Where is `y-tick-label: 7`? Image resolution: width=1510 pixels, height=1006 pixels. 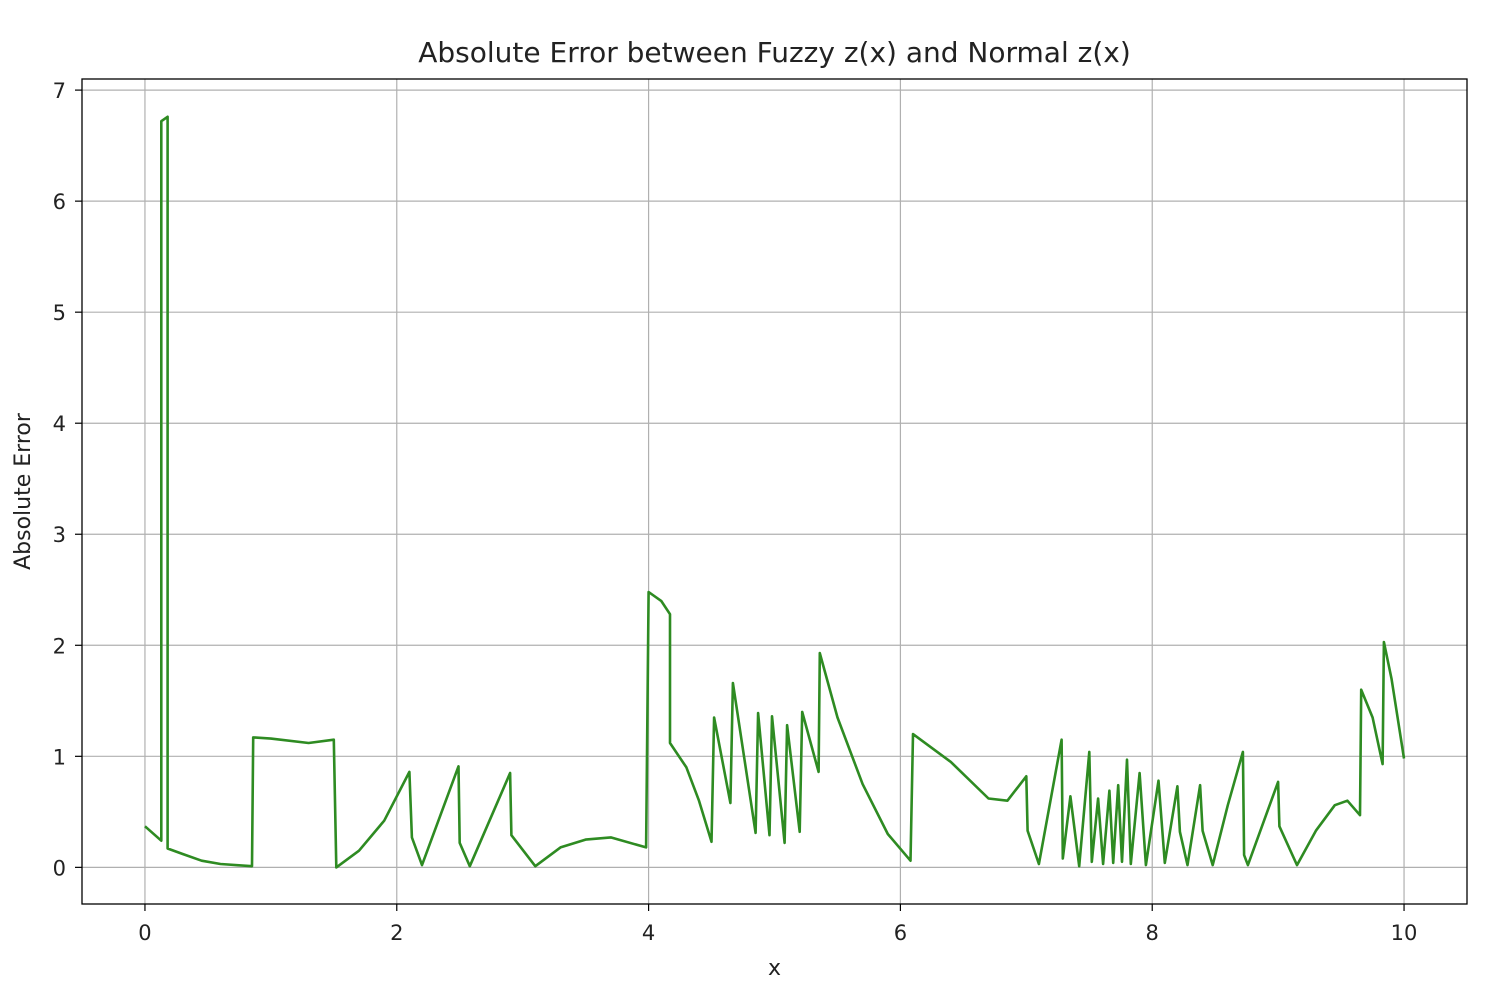
y-tick-label: 7 is located at coordinates (59, 91).